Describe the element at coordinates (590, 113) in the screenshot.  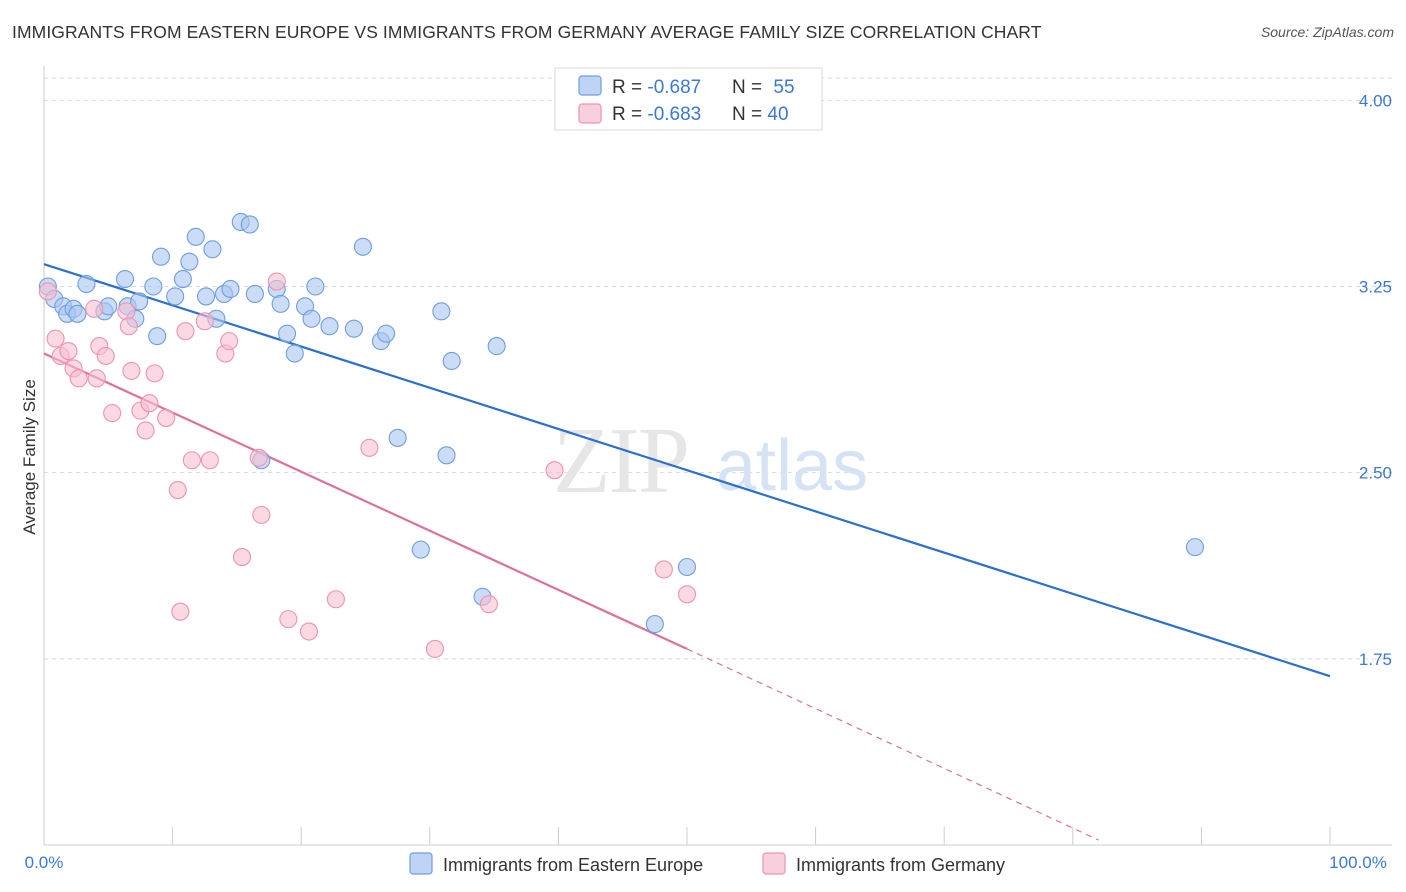
I see `legend-swatch-pink` at that location.